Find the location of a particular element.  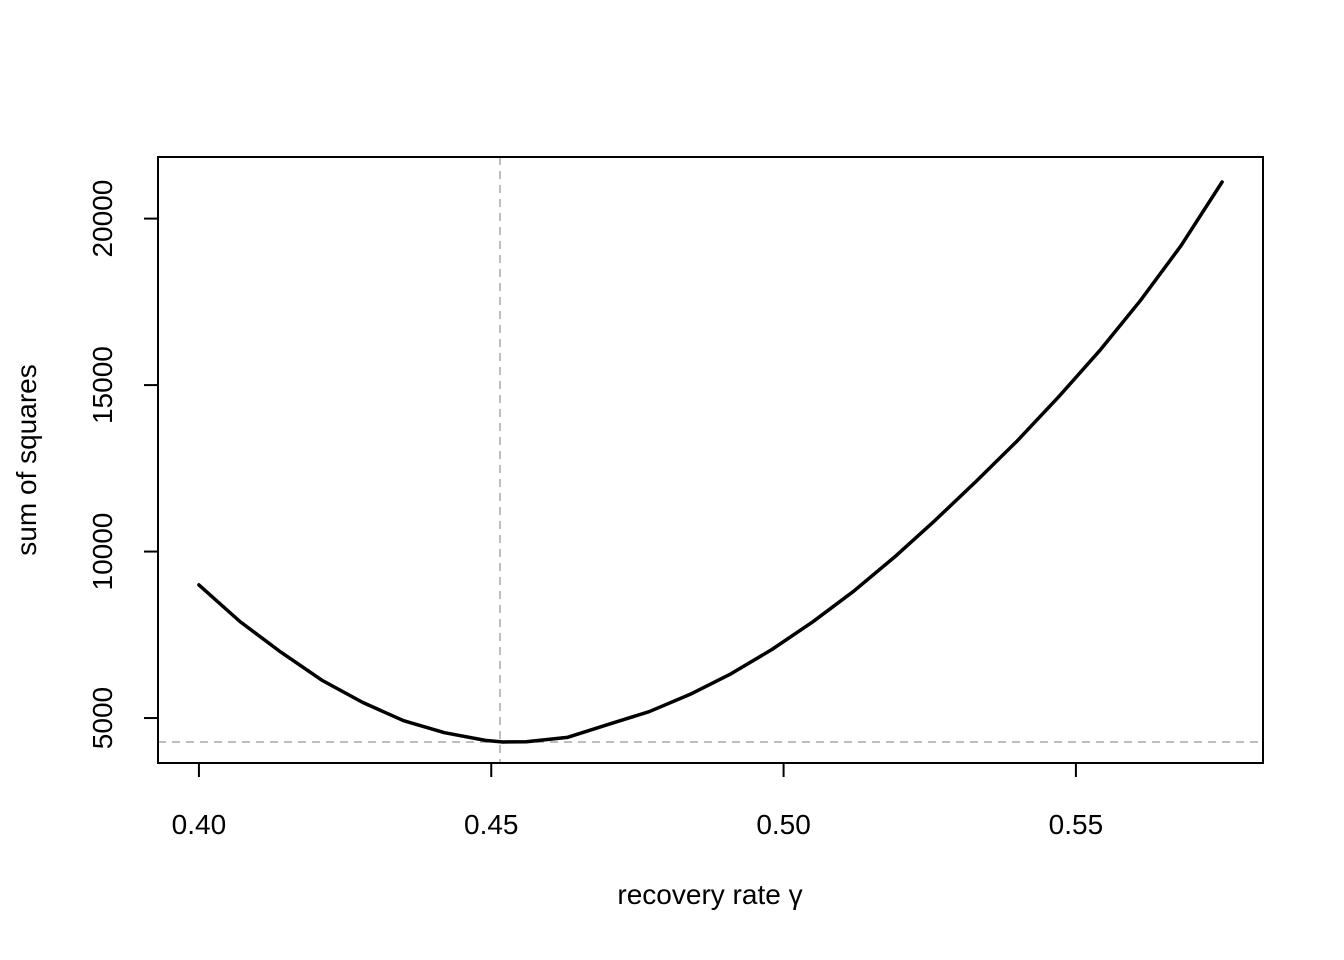

x-tick-label: 0.50 is located at coordinates (783, 824).